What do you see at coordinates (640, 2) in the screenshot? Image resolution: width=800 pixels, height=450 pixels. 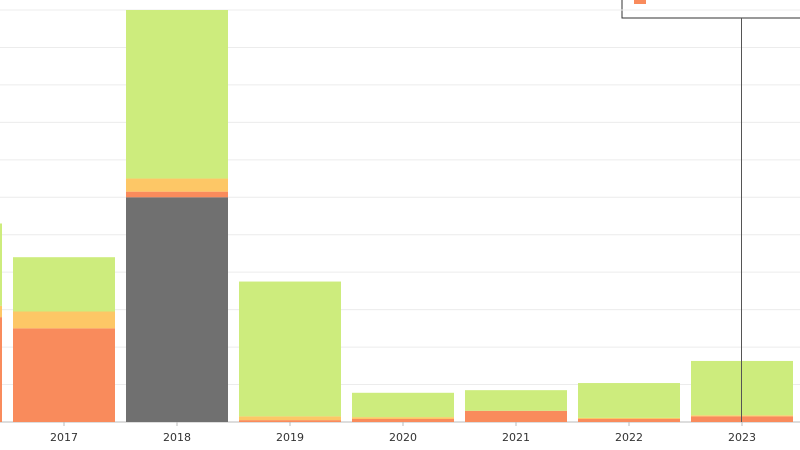 I see `legend-swatch` at bounding box center [640, 2].